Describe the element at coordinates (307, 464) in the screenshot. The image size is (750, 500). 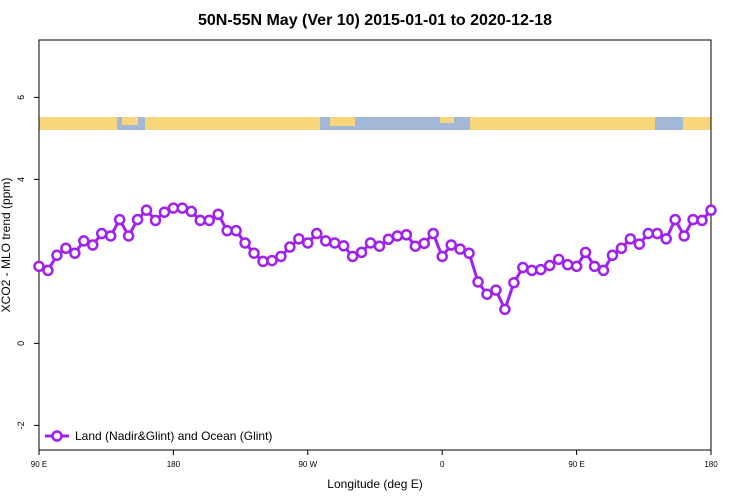
I see `x-tick-label: 90 W` at that location.